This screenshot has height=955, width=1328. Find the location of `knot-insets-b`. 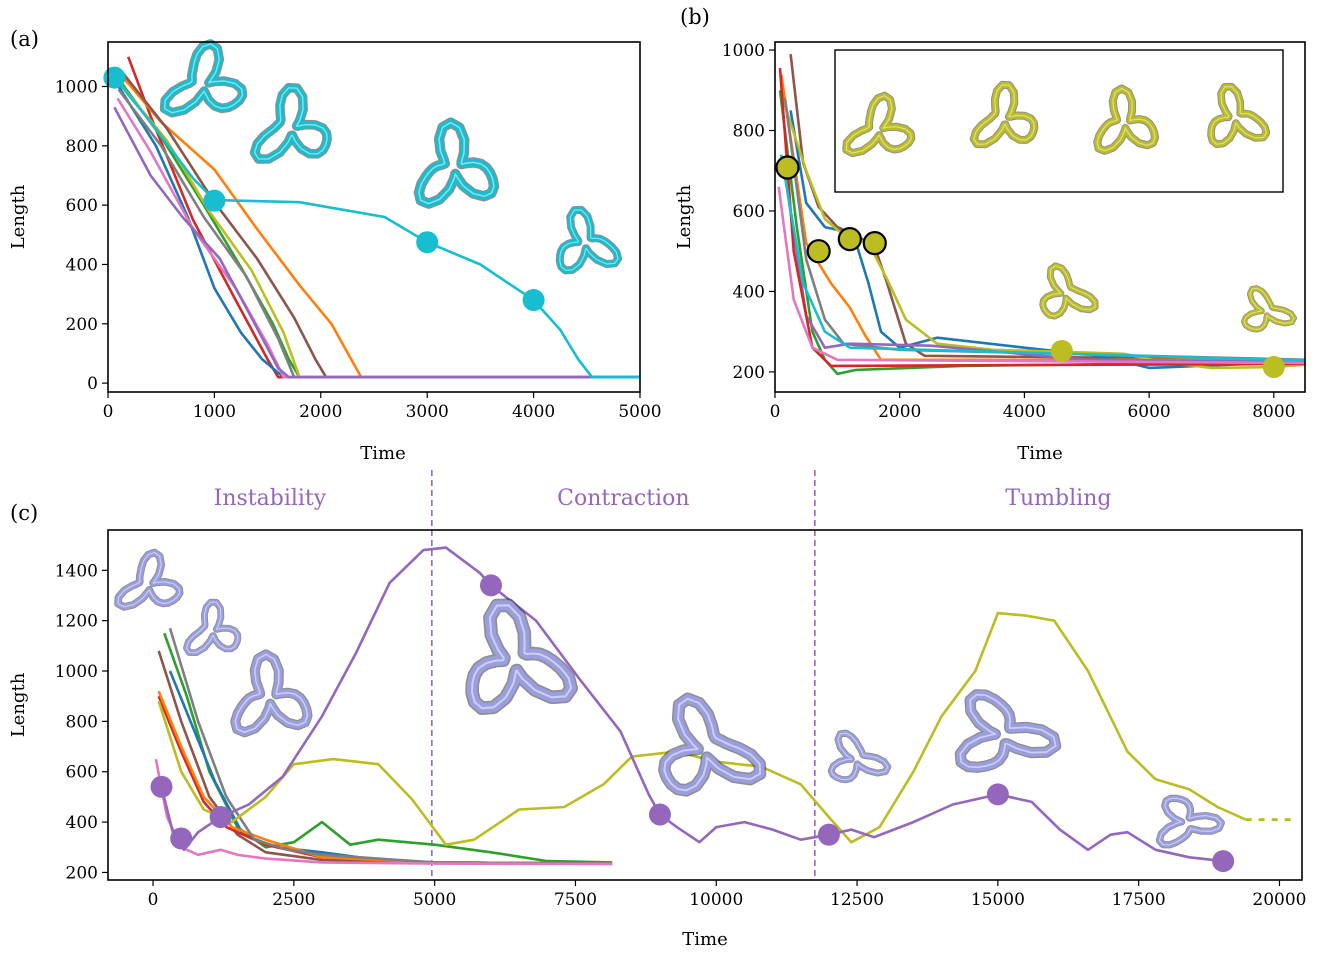

knot-insets-b is located at coordinates (1065, 191).